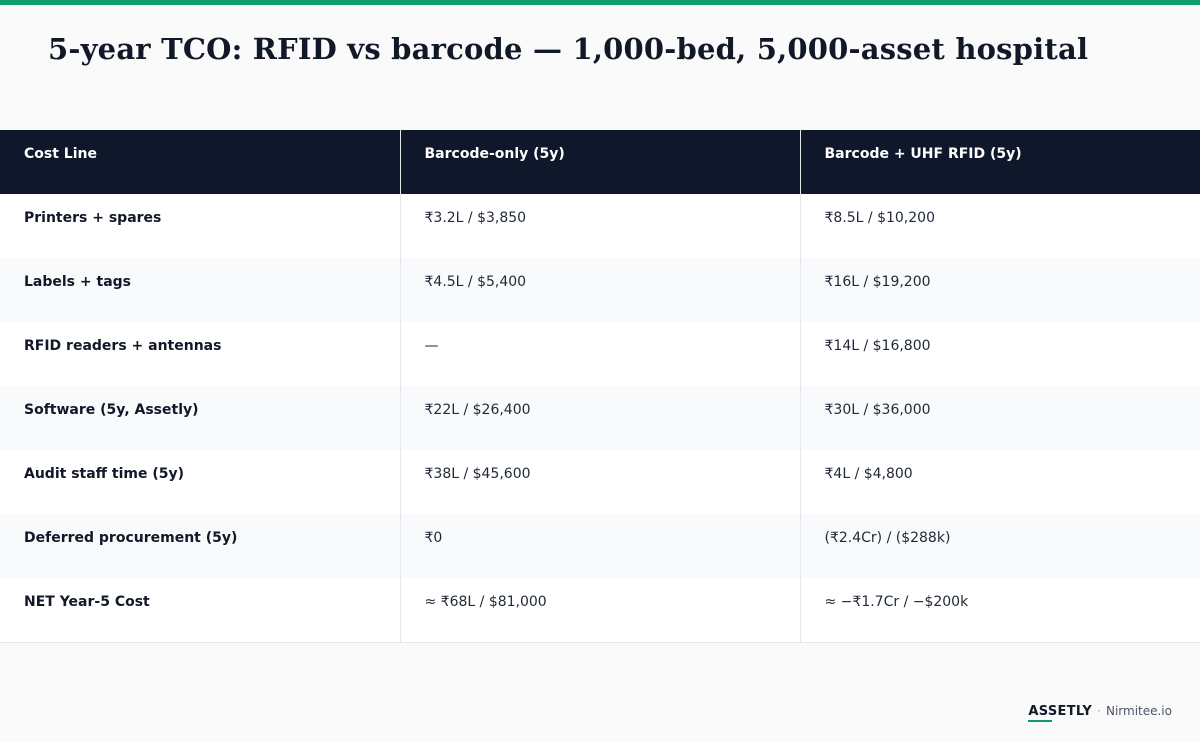 The image size is (1200, 742). I want to click on barcode-cost-cell: ₹4.5L / $5,400, so click(599, 290).